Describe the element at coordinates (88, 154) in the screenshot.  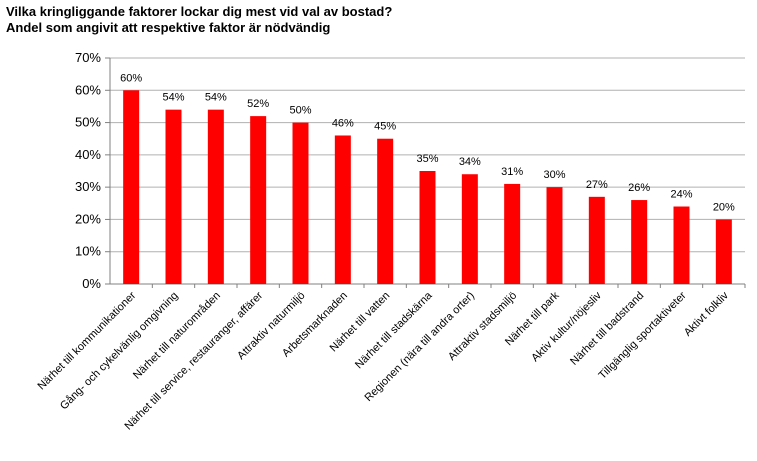
I see `y-tick-label: 40%` at that location.